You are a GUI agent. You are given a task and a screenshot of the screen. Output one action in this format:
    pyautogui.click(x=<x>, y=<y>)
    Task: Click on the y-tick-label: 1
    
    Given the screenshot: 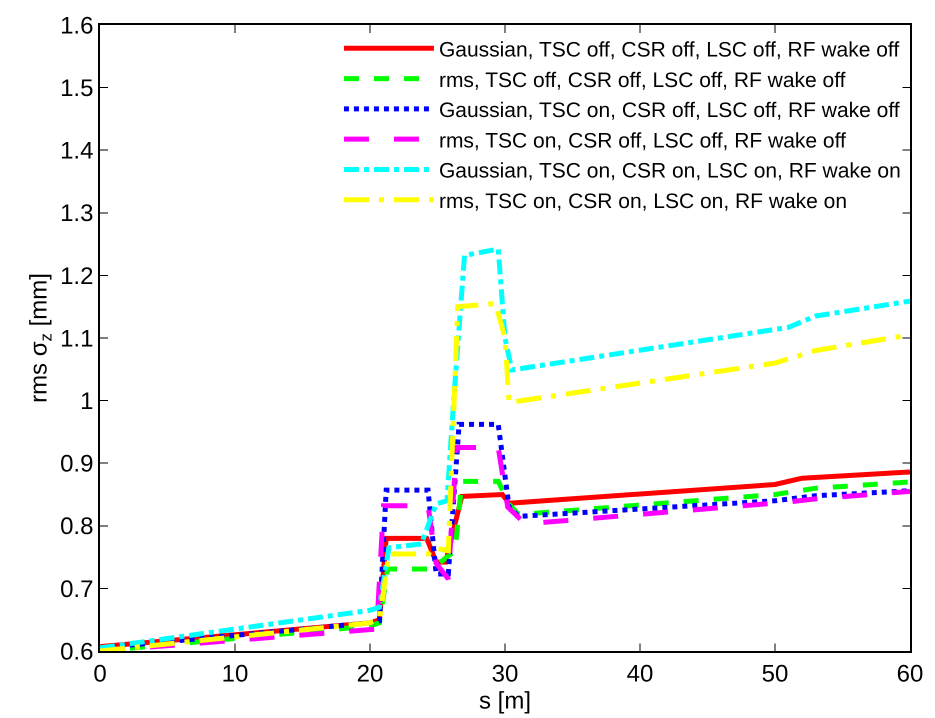 What is the action you would take?
    pyautogui.click(x=87, y=401)
    